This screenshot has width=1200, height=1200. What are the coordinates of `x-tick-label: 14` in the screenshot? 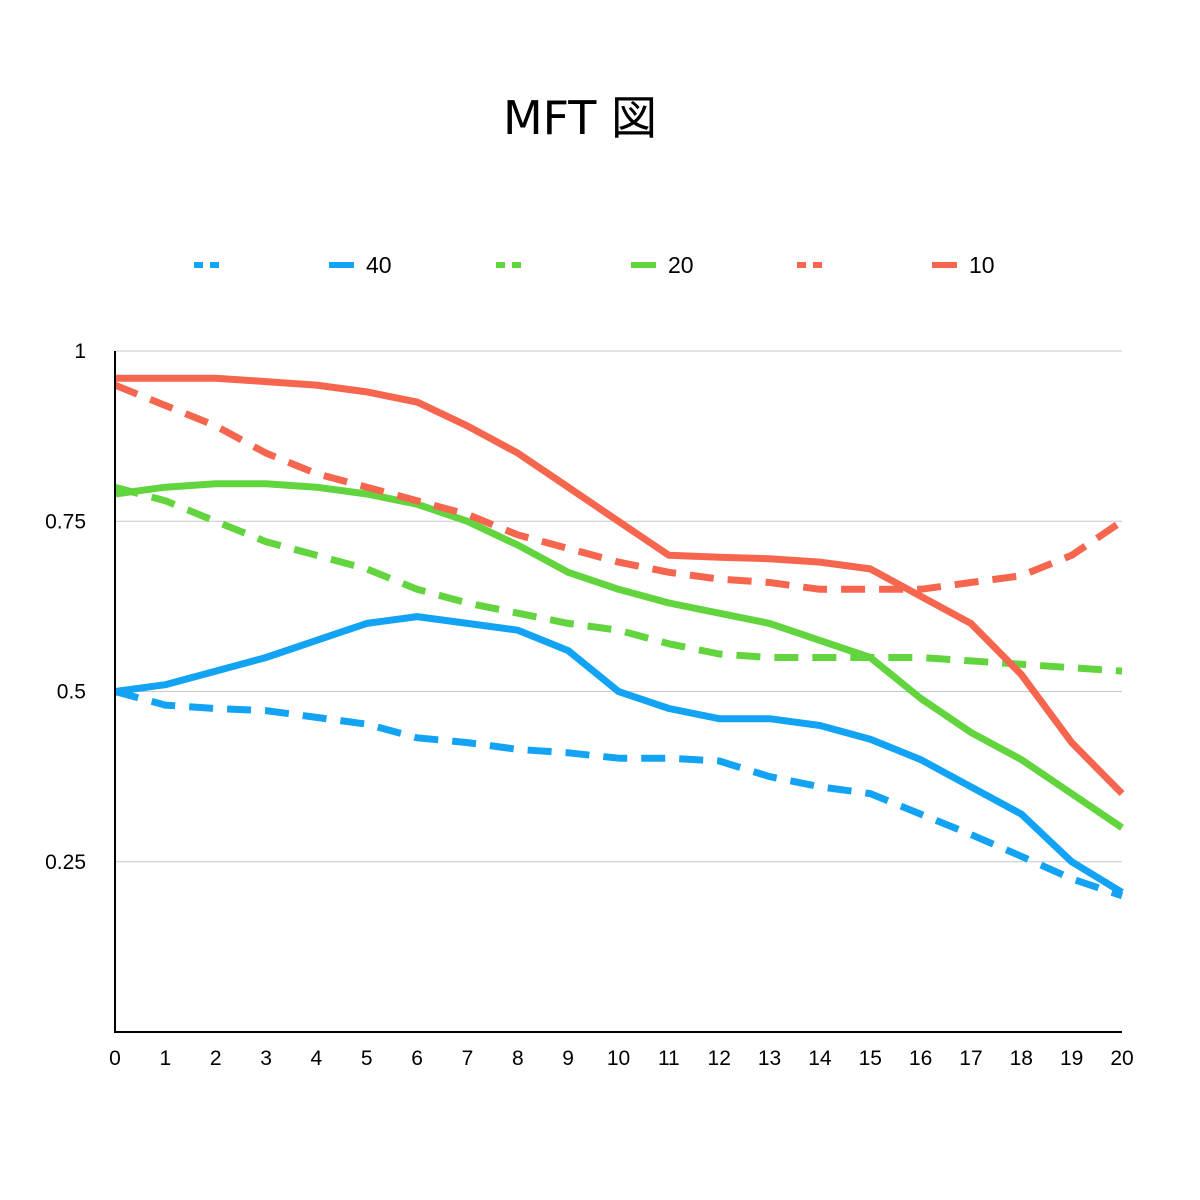 It's located at (820, 1058).